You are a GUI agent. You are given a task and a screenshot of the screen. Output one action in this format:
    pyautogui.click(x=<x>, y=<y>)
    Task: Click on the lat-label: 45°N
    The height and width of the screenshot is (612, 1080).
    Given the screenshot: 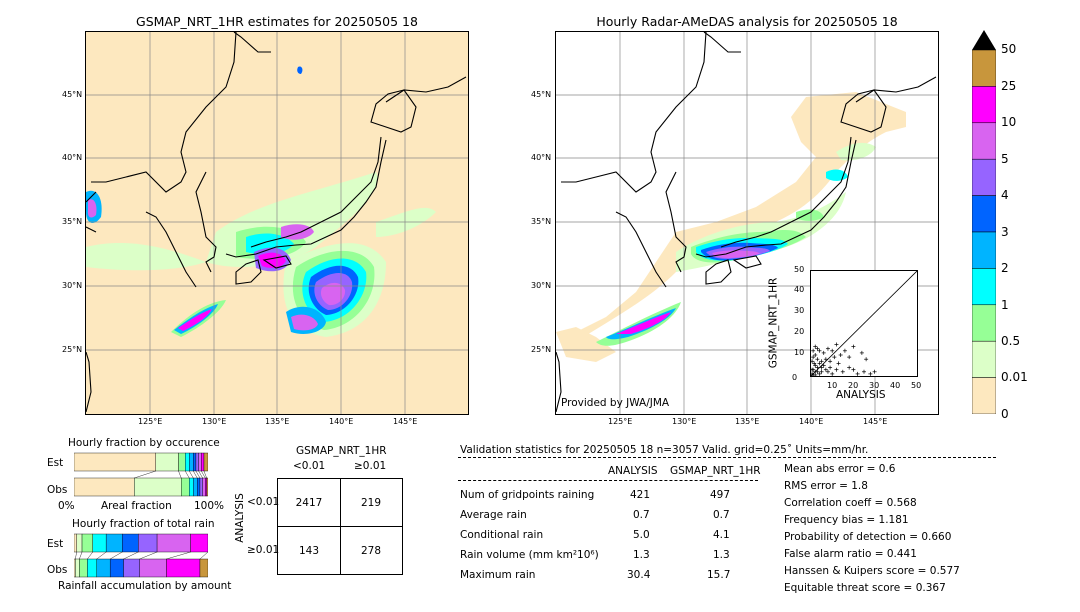 What is the action you would take?
    pyautogui.click(x=541, y=94)
    